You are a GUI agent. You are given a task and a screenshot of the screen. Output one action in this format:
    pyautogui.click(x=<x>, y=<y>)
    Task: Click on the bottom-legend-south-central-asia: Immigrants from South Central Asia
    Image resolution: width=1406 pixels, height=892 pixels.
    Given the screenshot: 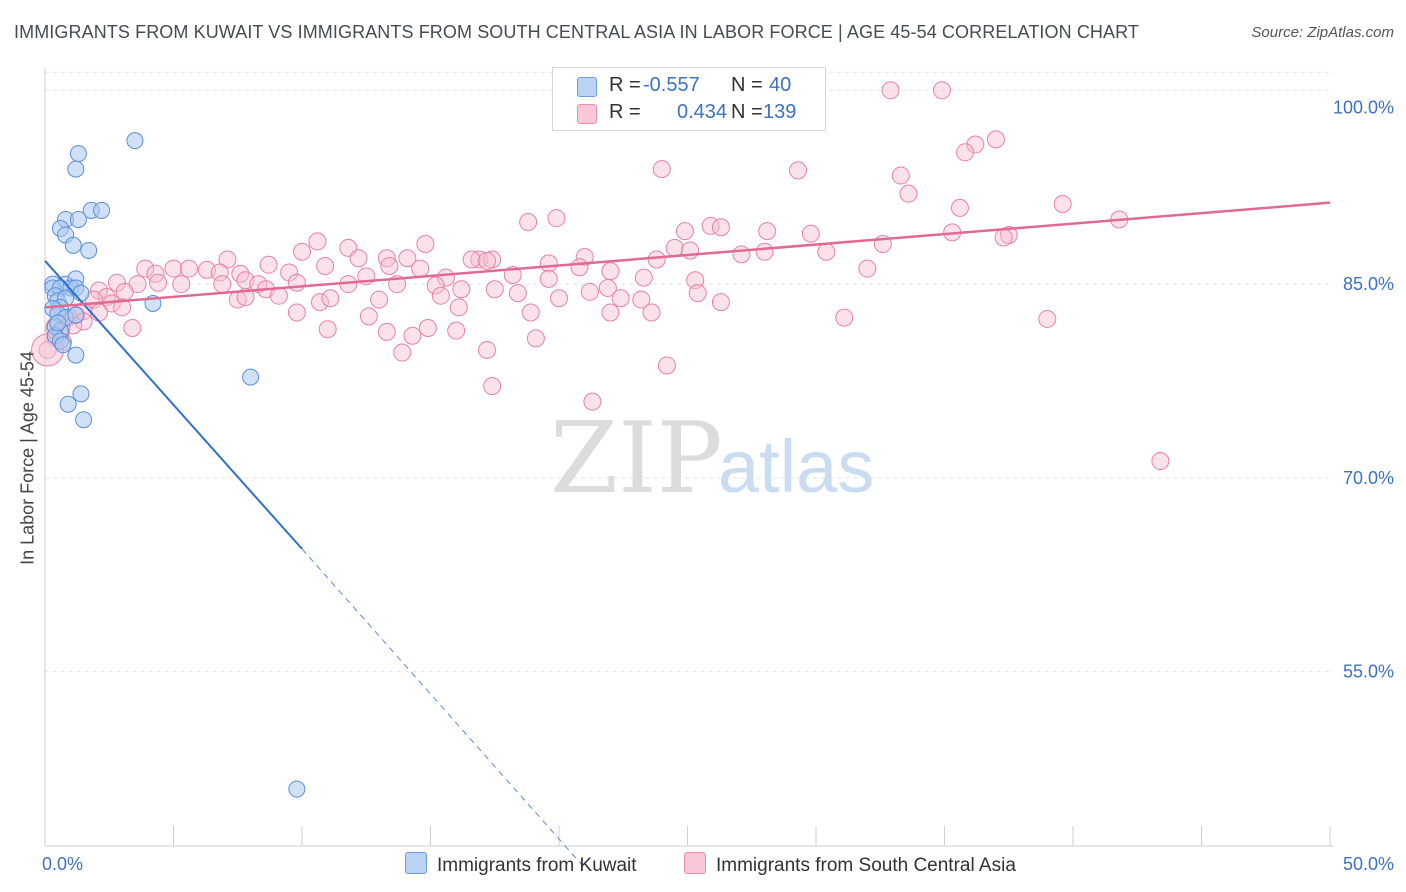 What is the action you would take?
    pyautogui.click(x=850, y=864)
    